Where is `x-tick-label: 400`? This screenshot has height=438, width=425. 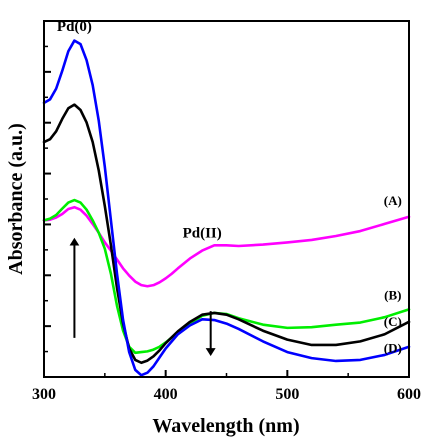 x-tick-label: 400 is located at coordinates (166, 394).